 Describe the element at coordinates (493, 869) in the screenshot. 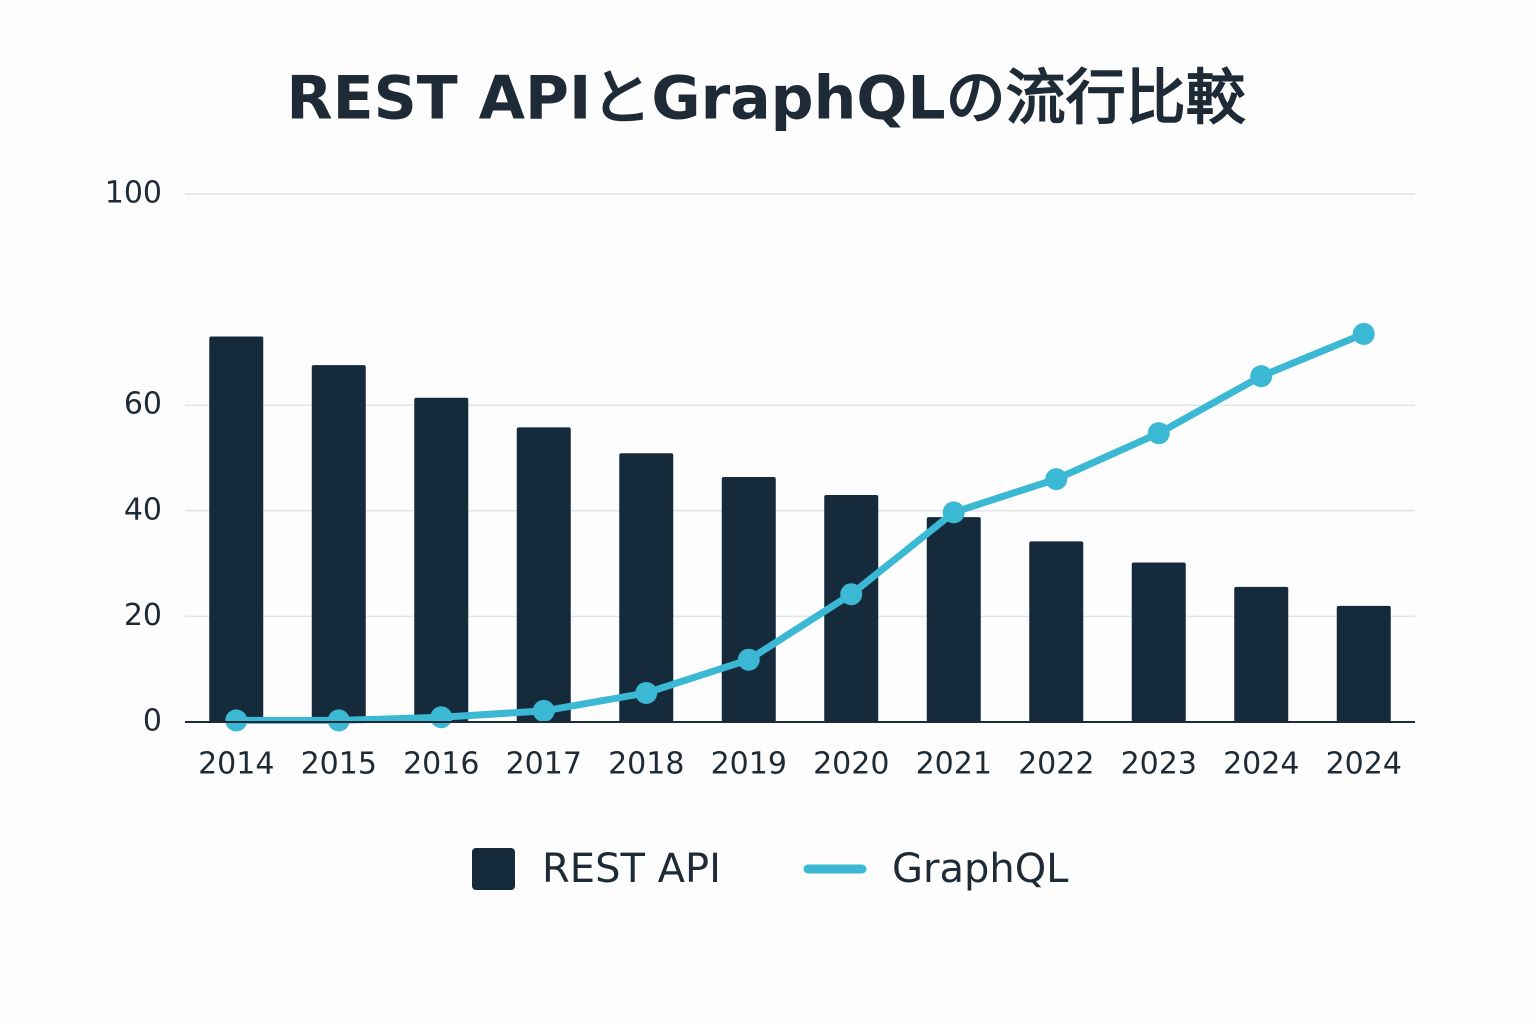

I see `legend-swatch` at that location.